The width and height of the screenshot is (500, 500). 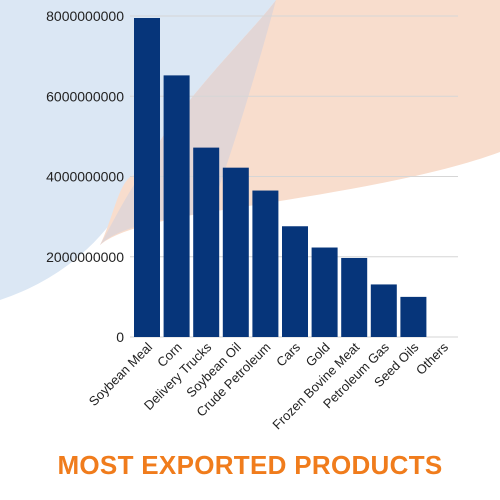 I want to click on y-tick-label: 4000000000, so click(x=85, y=177).